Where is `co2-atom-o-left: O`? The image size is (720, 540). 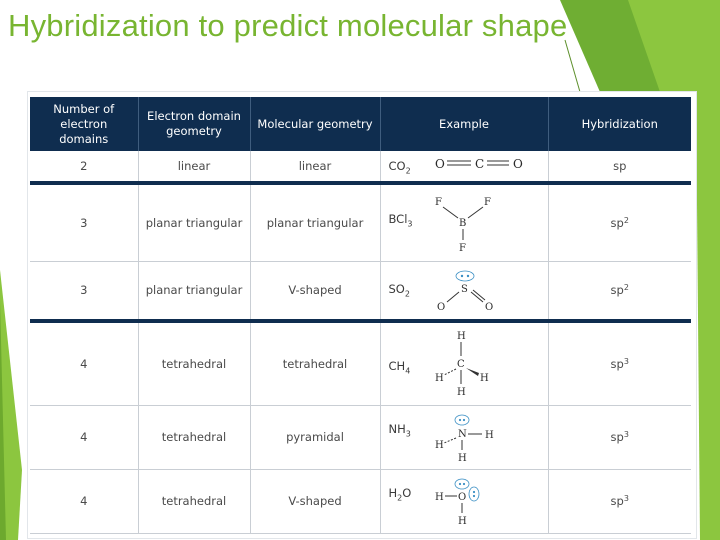 co2-atom-o-left: O is located at coordinates (440, 164).